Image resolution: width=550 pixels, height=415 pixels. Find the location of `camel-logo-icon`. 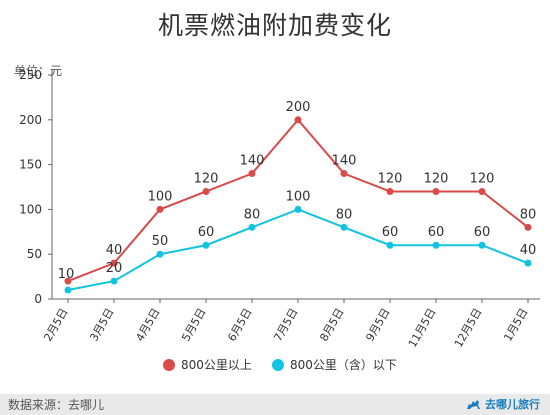

camel-logo-icon is located at coordinates (473, 404).